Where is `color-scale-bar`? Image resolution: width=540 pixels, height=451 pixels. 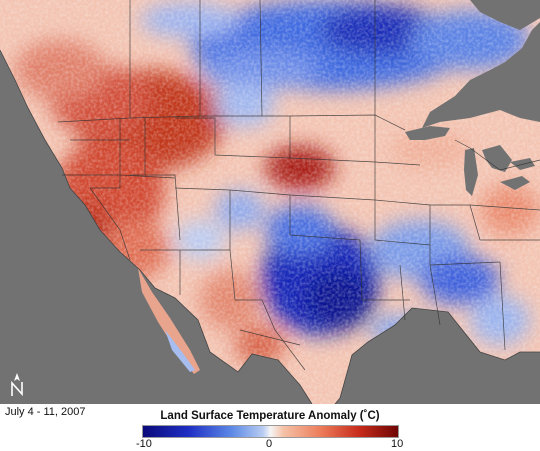 color-scale-bar is located at coordinates (270, 431).